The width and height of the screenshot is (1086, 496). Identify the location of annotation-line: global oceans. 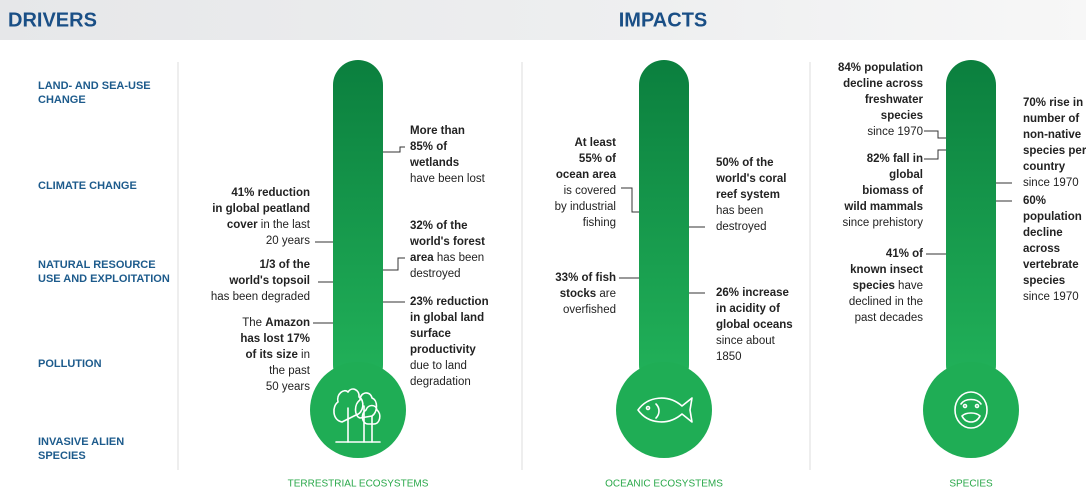
(754, 325).